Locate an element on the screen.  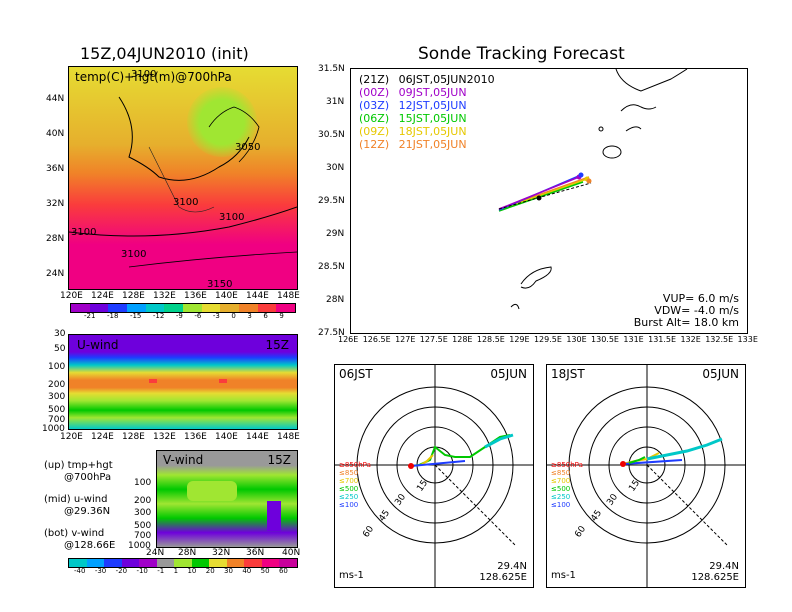
cbar-label: 6 is located at coordinates (265, 316).